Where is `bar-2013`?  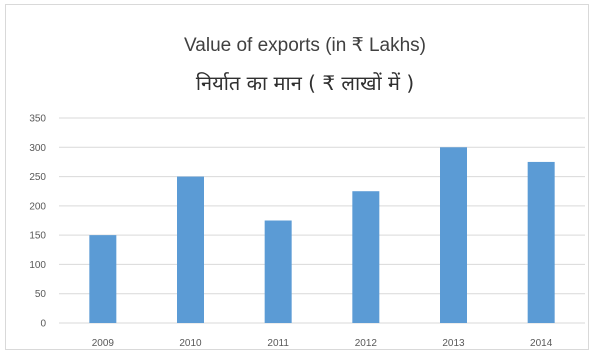
bar-2013 is located at coordinates (453, 235).